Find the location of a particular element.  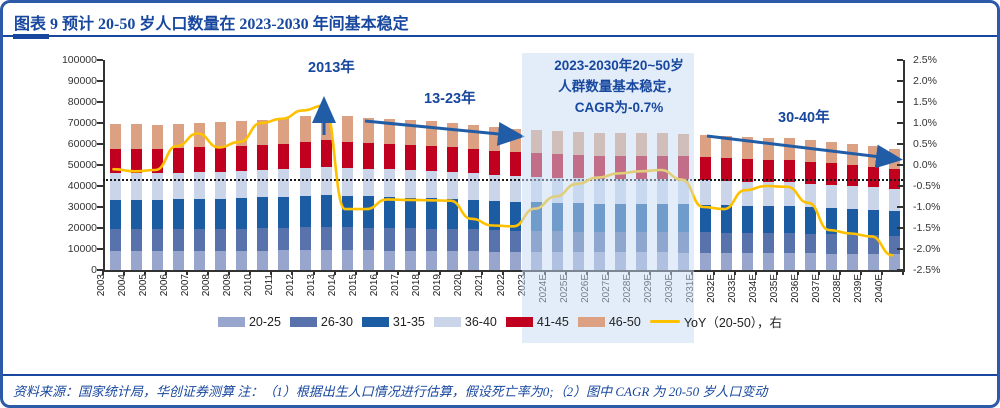

annotation-13-23: 13-23年 is located at coordinates (450, 99).